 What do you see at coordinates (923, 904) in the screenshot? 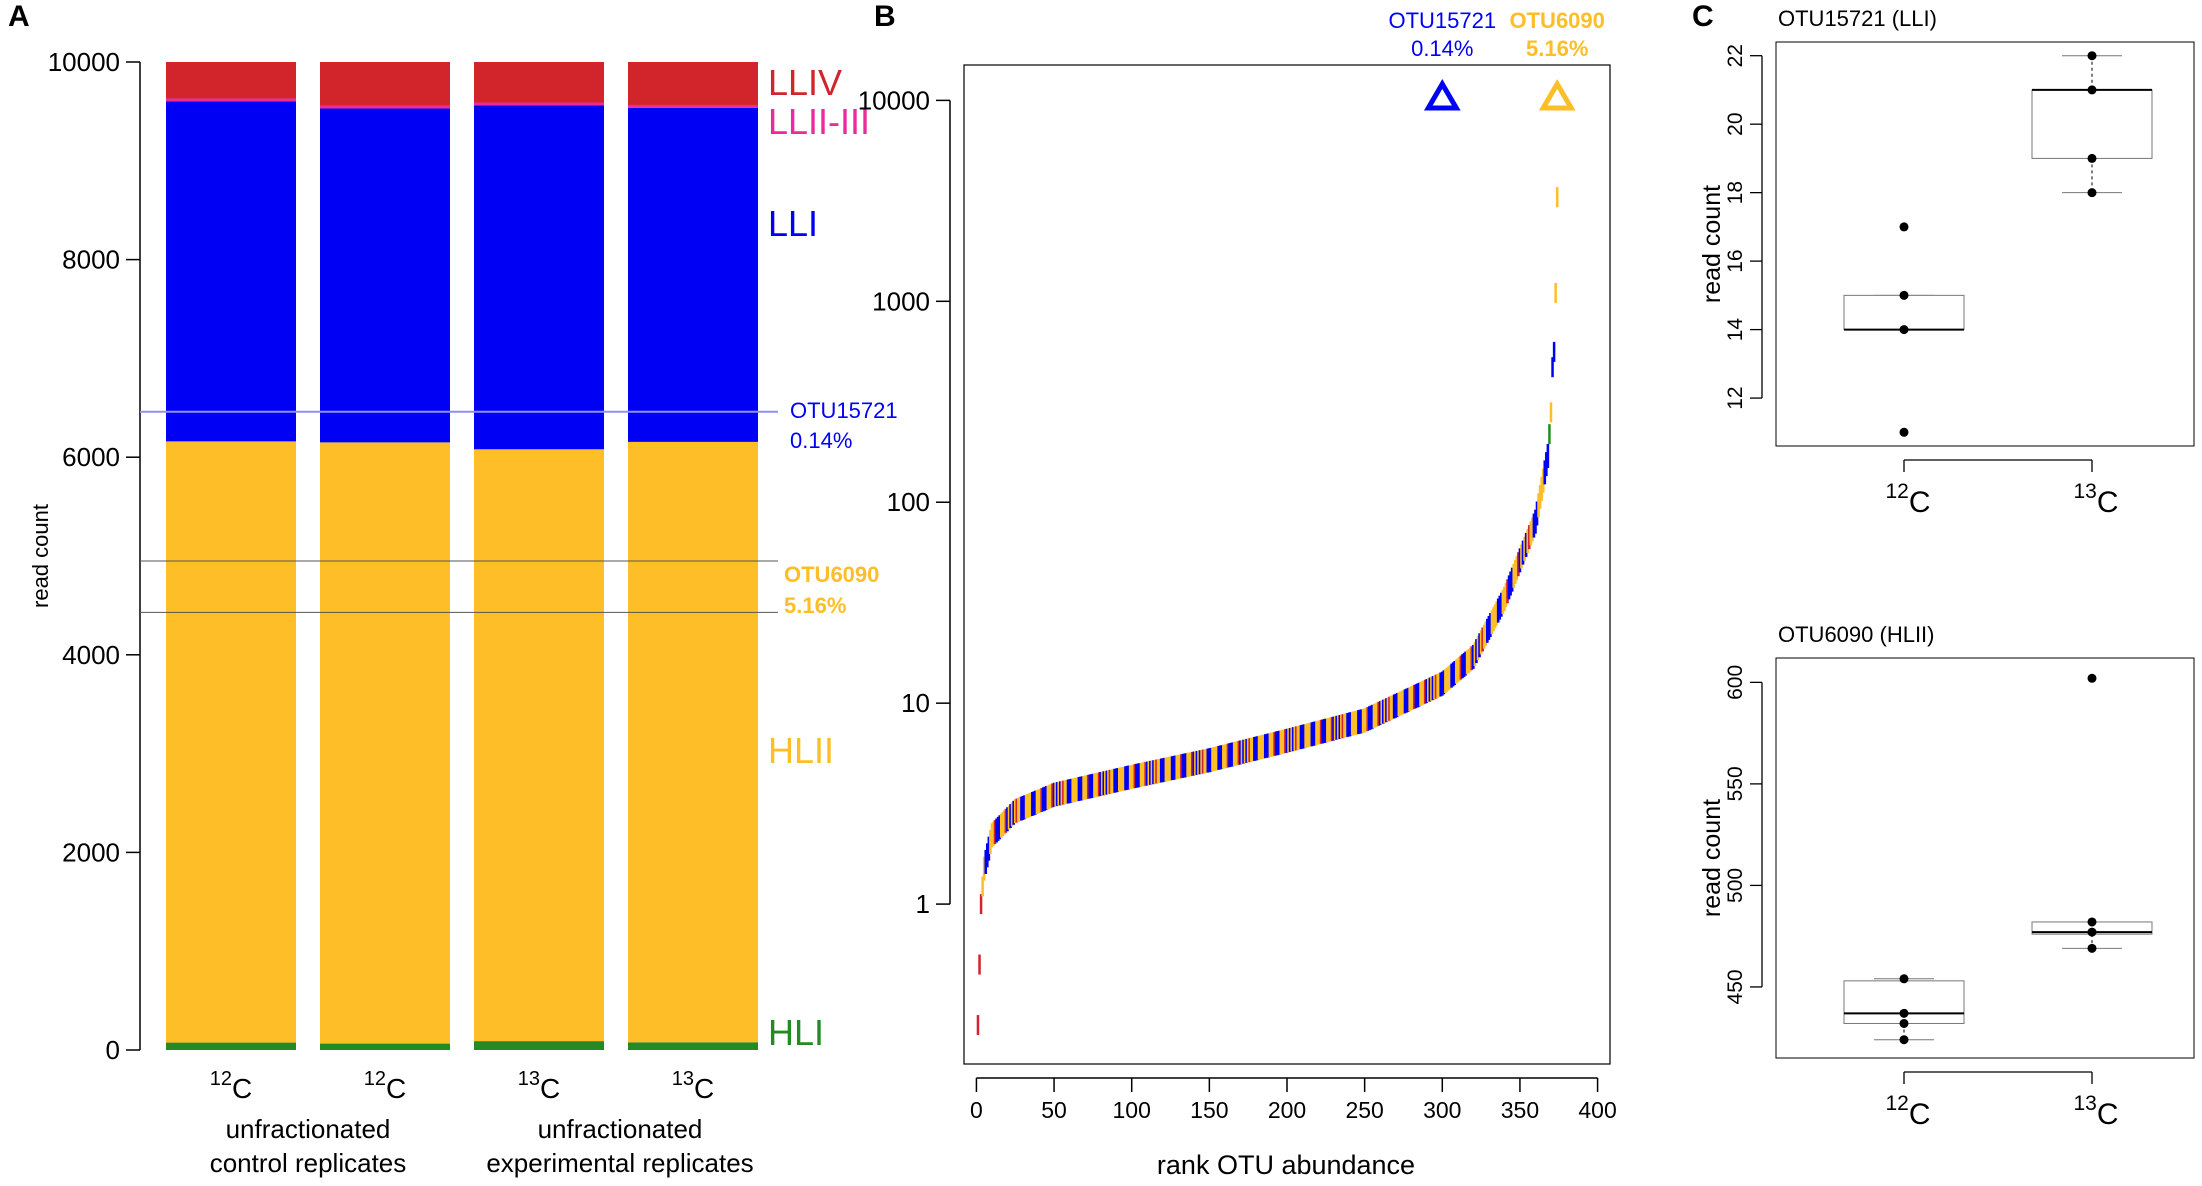
I see `y-tick-label: 1` at bounding box center [923, 904].